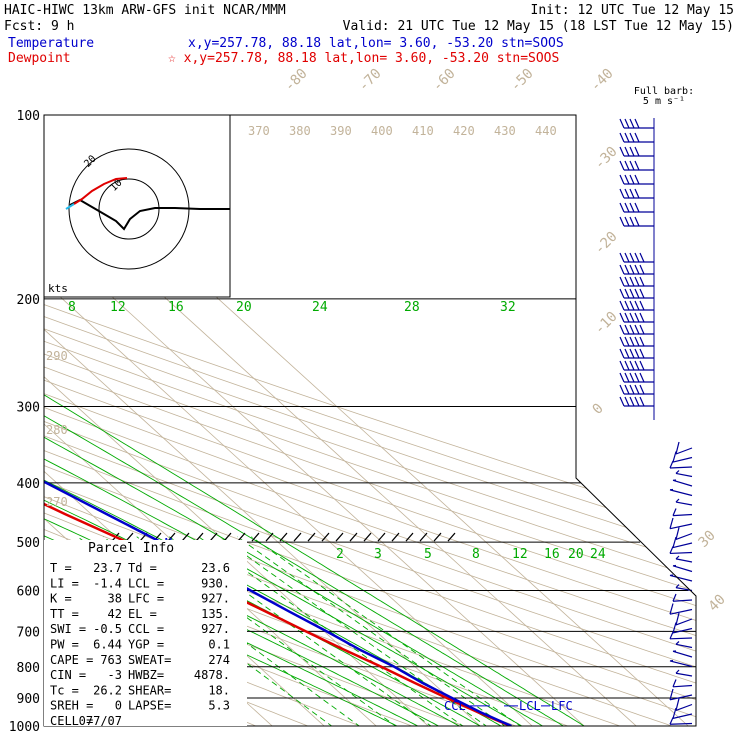 This screenshot has width=740, height=744. I want to click on parcel-info-cell: -1.4, so click(107, 583).